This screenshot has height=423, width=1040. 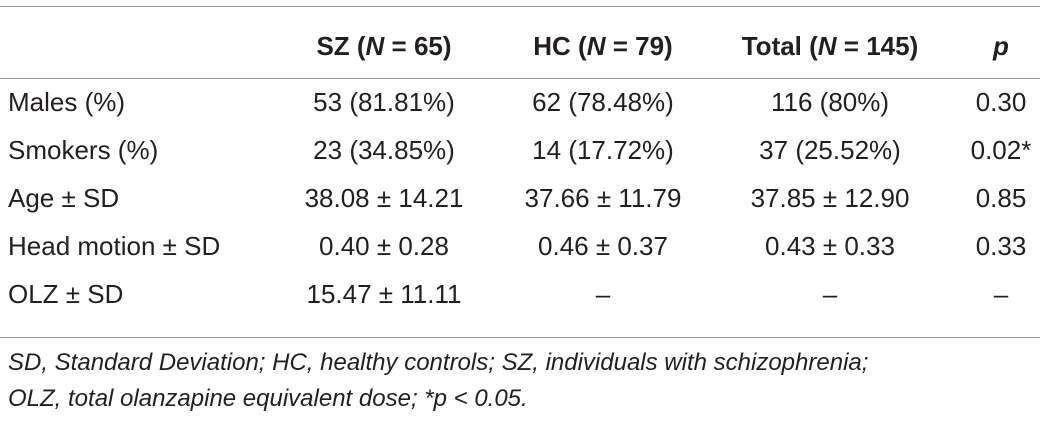 I want to click on table-bottom-rule, so click(x=520, y=337).